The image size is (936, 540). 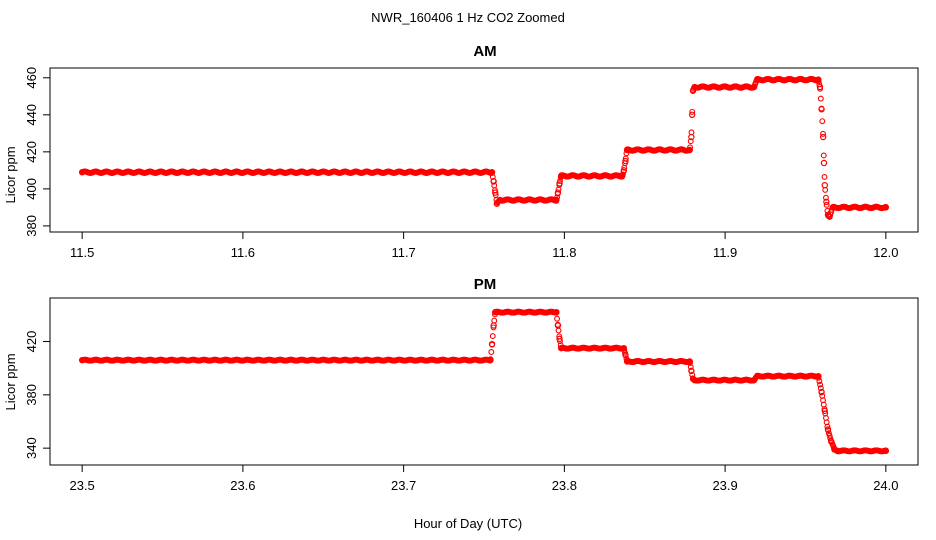 What do you see at coordinates (31, 152) in the screenshot?
I see `am-y-tick-label: 420` at bounding box center [31, 152].